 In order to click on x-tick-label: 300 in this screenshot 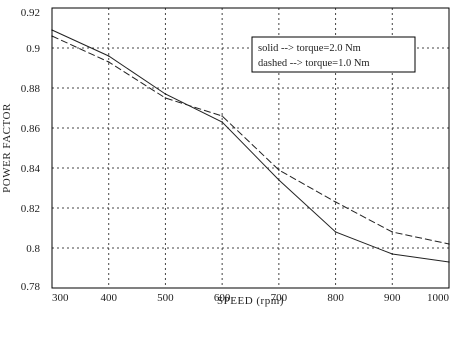, I will do `click(60, 298)`.